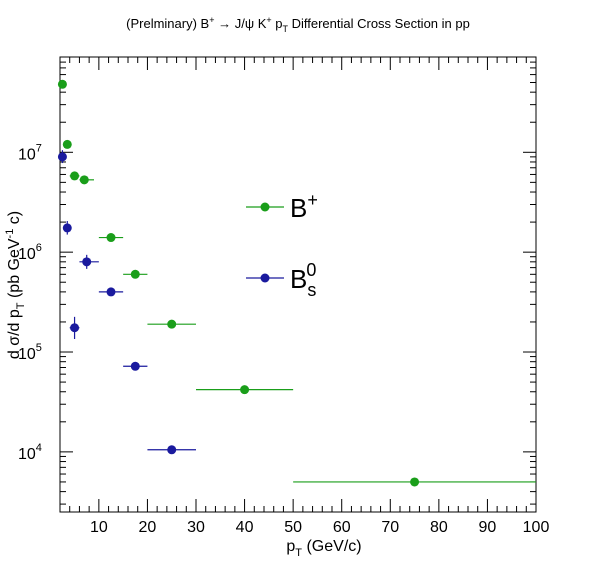  Describe the element at coordinates (439, 527) in the screenshot. I see `x-tick-label: 80` at that location.